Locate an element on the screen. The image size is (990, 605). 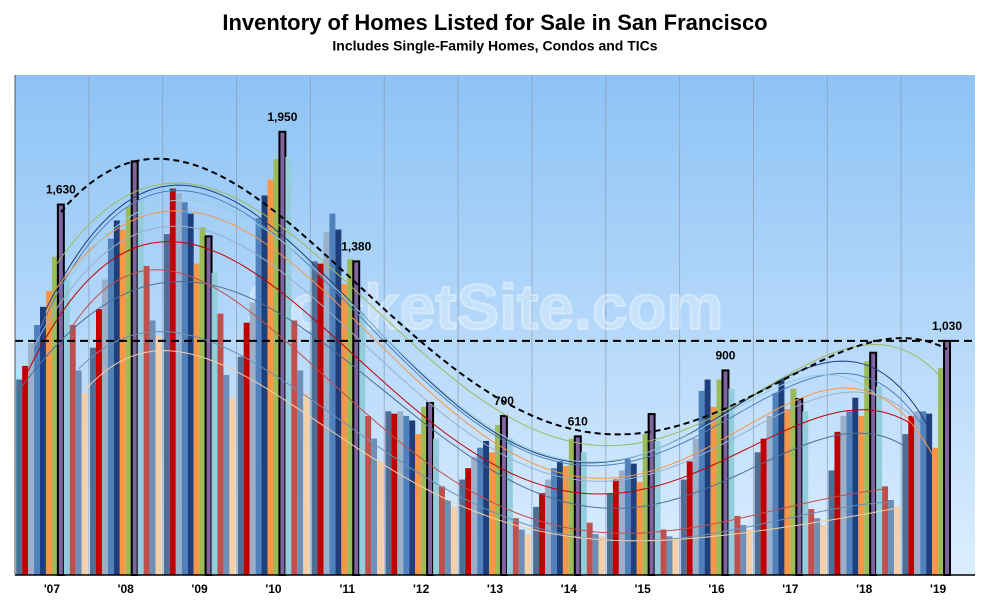
value-label: 900 is located at coordinates (725, 356).